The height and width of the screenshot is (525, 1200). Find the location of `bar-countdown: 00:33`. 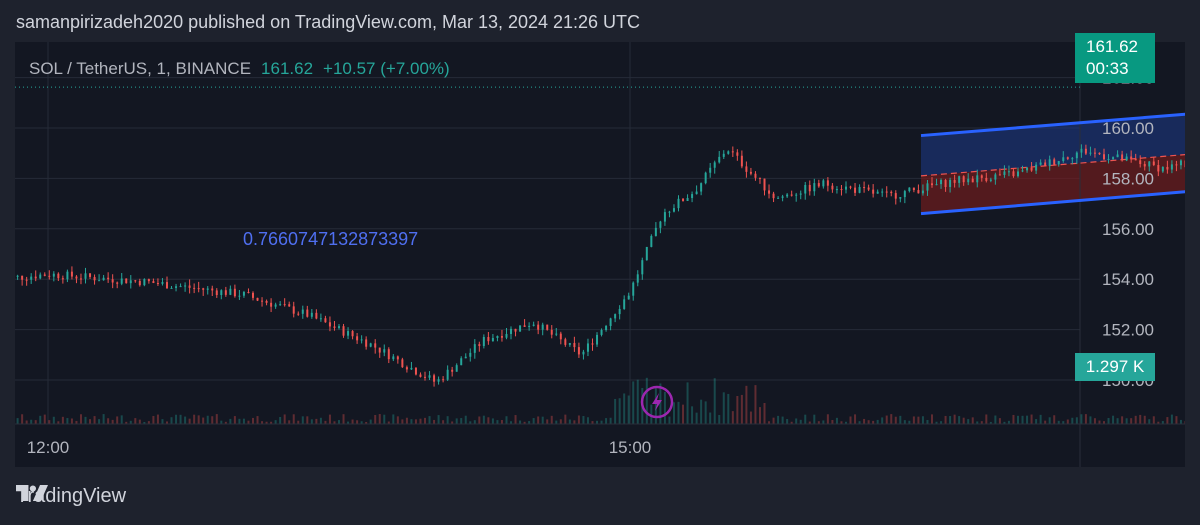

bar-countdown: 00:33 is located at coordinates (1107, 68).